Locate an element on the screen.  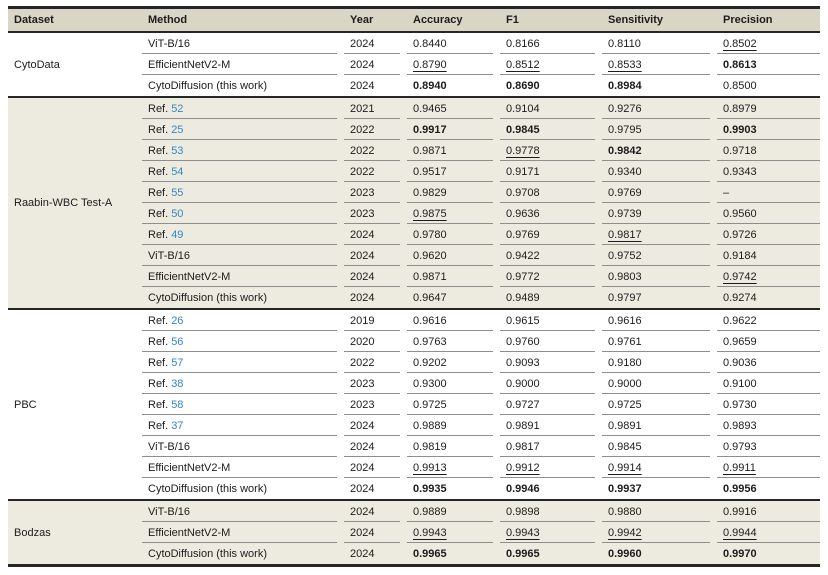
ref-citation-link: 50 is located at coordinates (177, 213).